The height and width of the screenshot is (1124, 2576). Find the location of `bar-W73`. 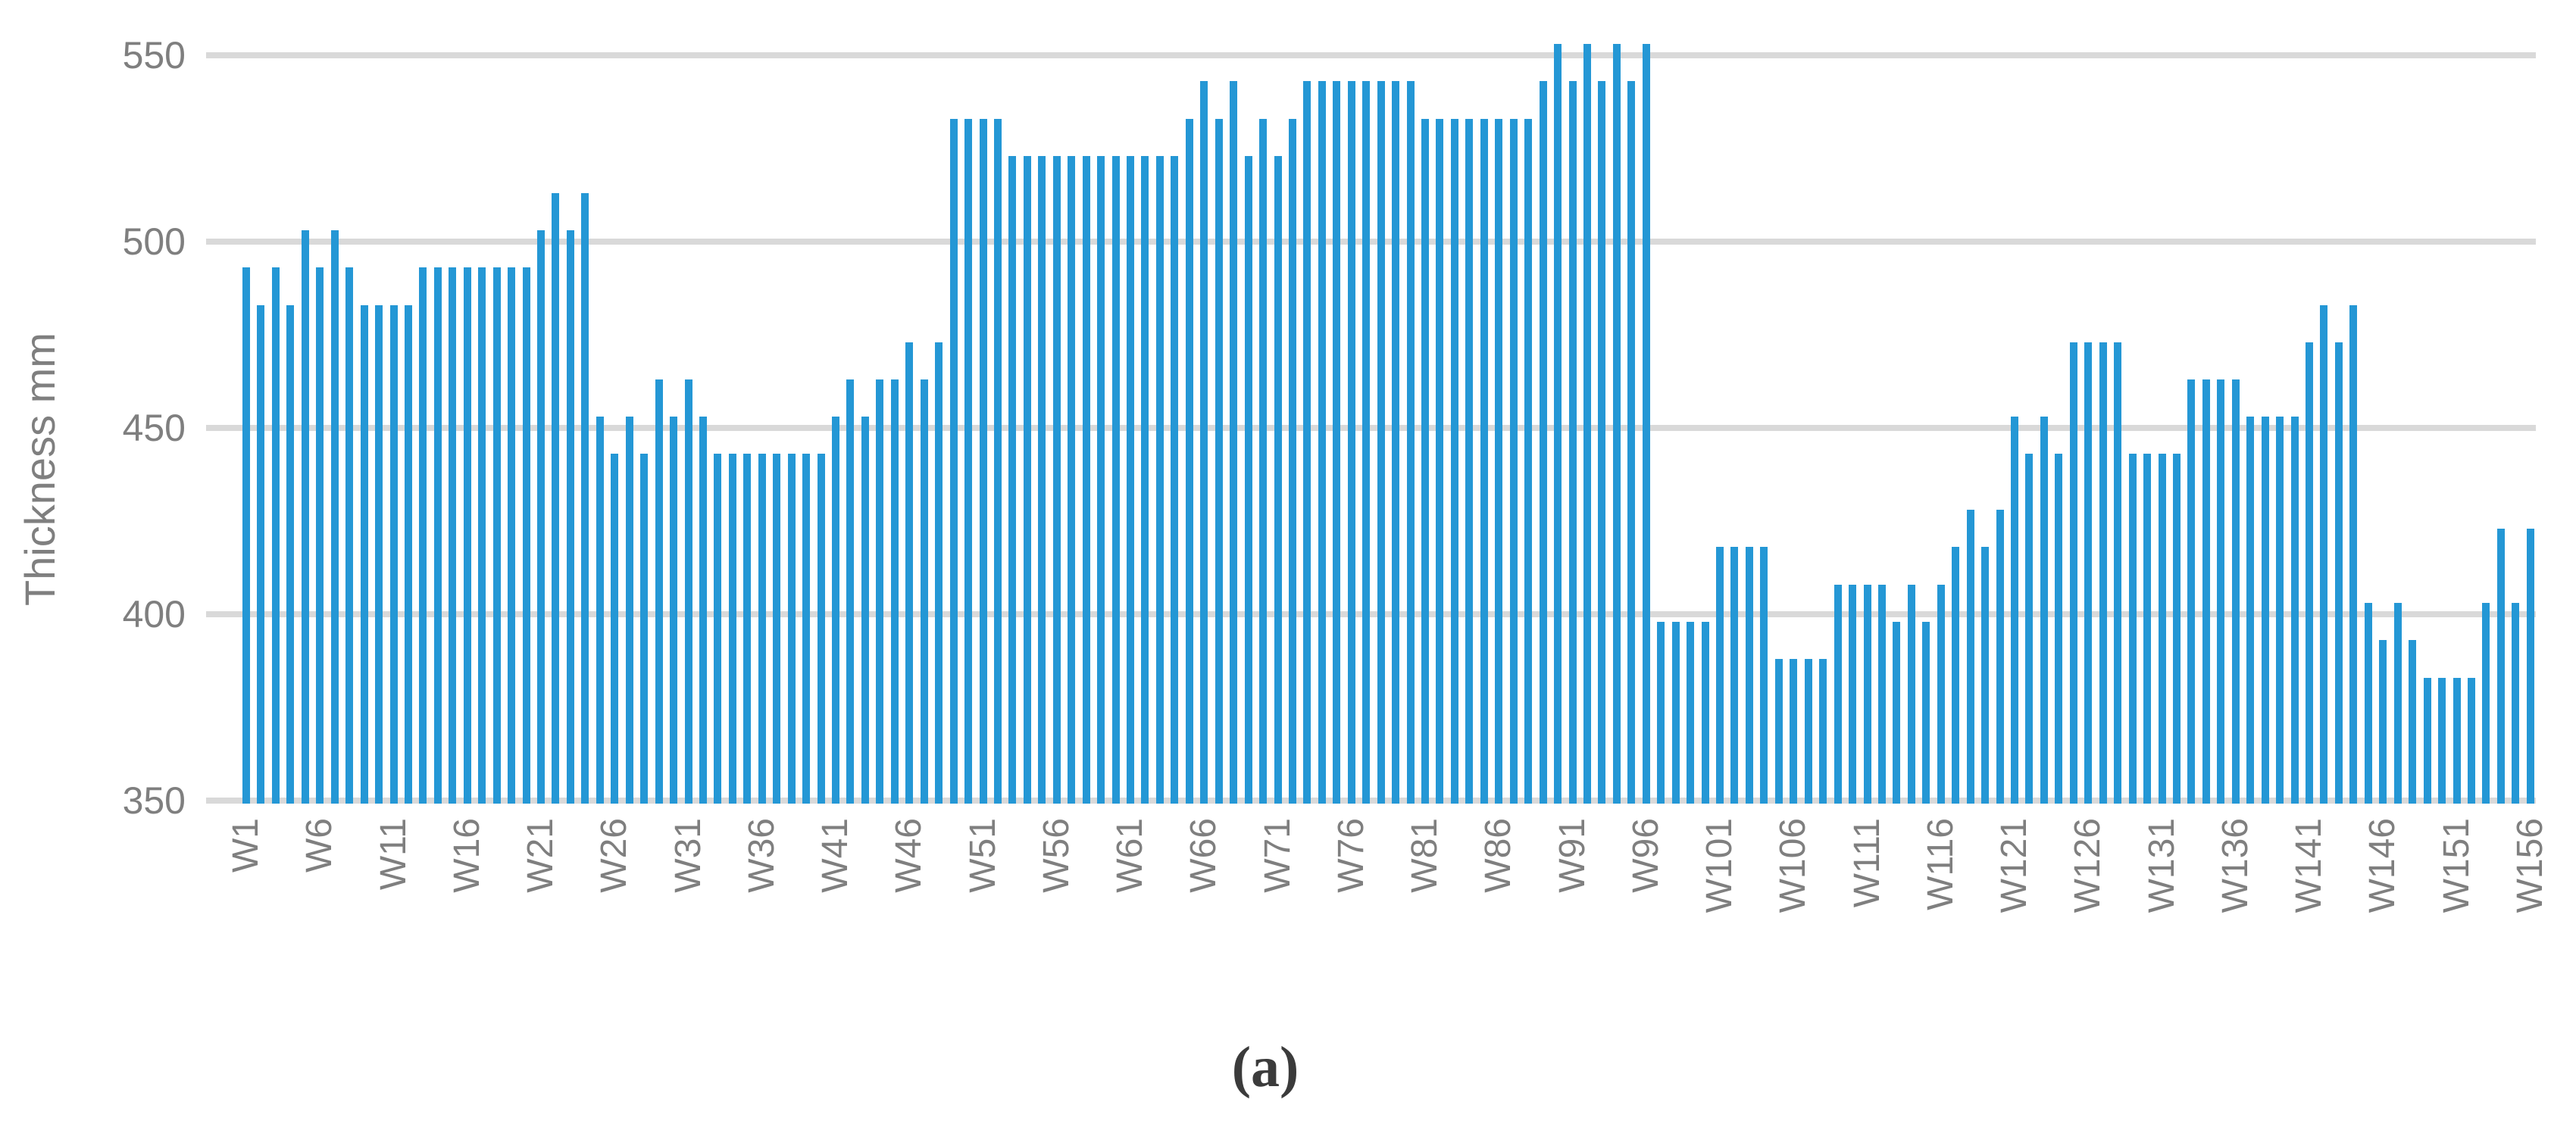

bar-W73 is located at coordinates (1307, 442).